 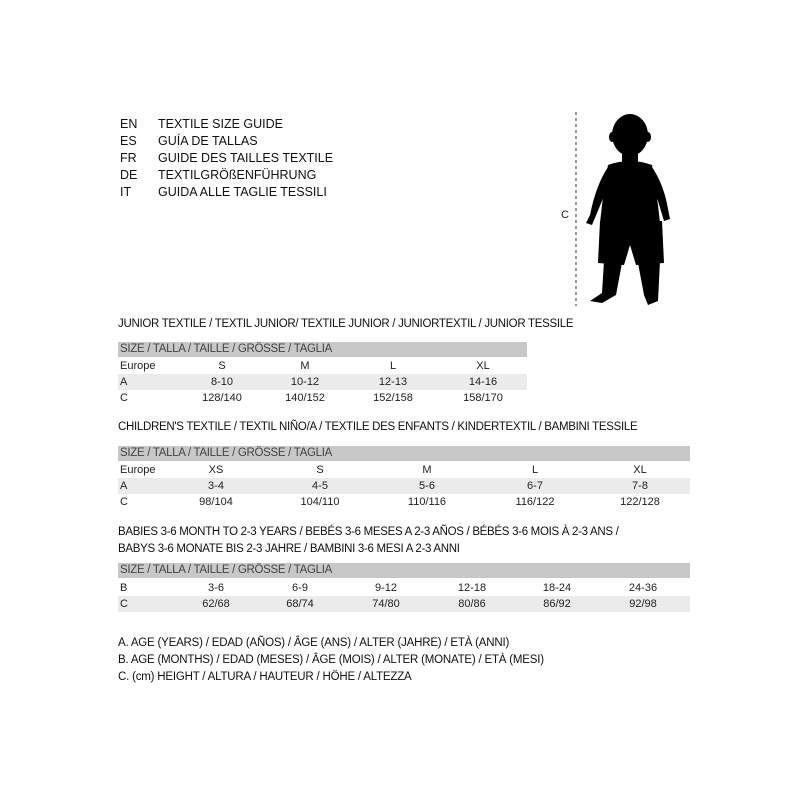 I want to click on table-cell: 104/110, so click(x=320, y=502).